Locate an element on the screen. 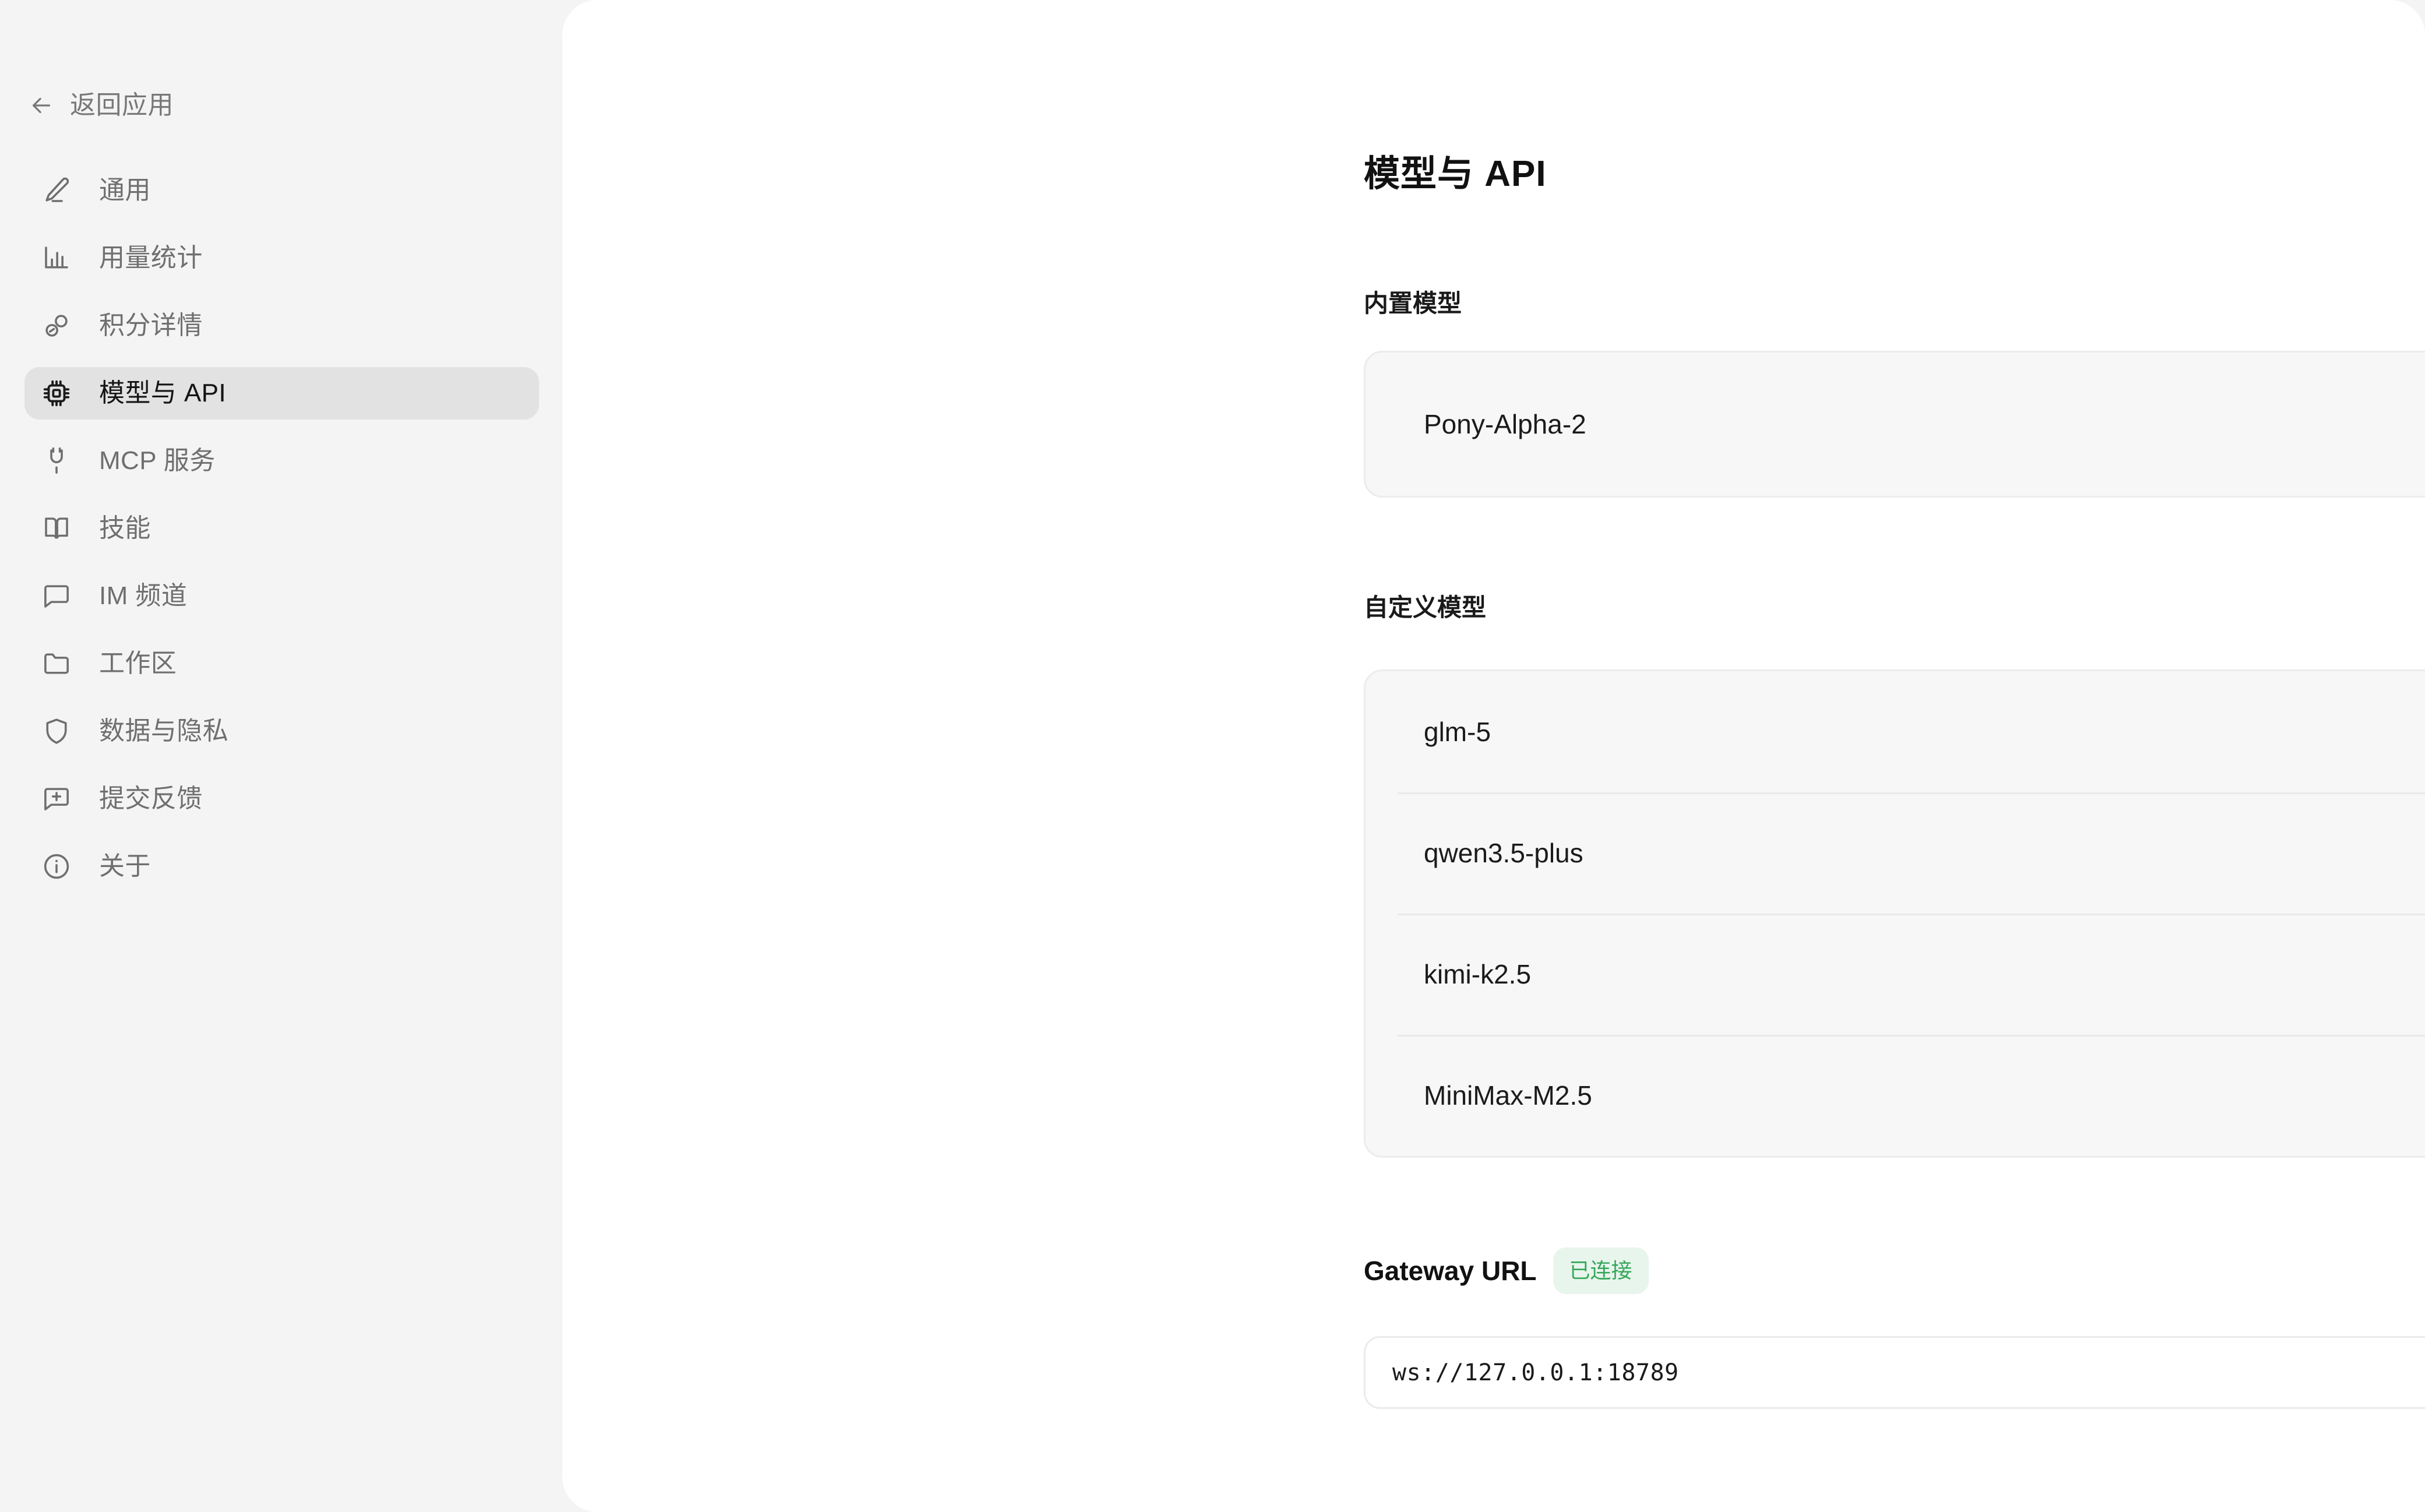  sidebar-item-label: 积分详情 is located at coordinates (151, 325).